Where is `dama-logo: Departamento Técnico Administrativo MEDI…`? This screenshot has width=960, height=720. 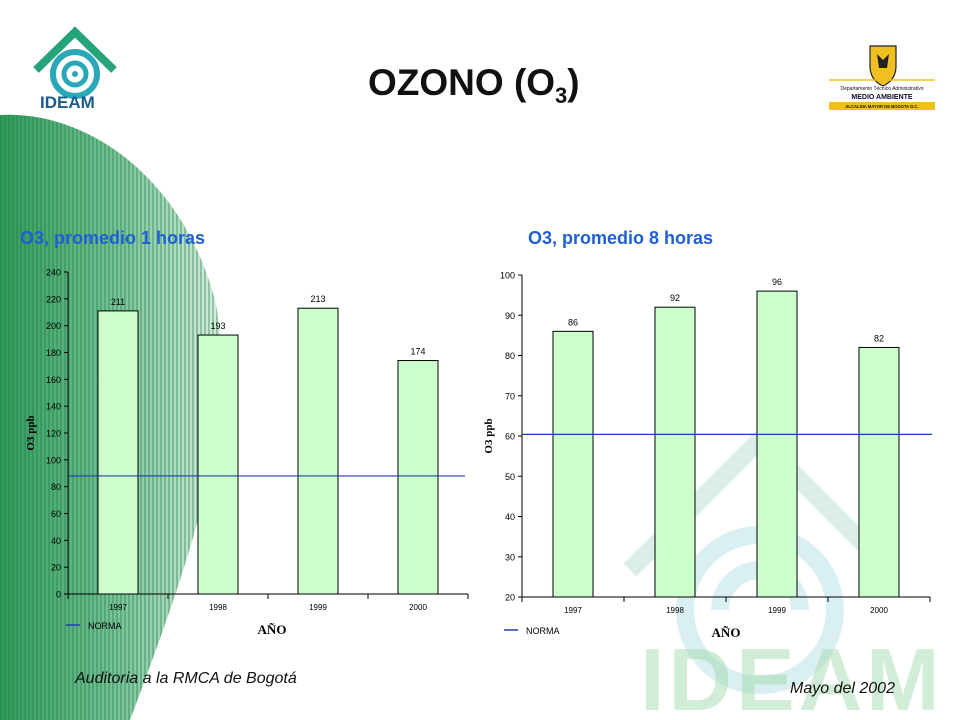
dama-logo: Departamento Técnico Administrativo MEDI… is located at coordinates (882, 77).